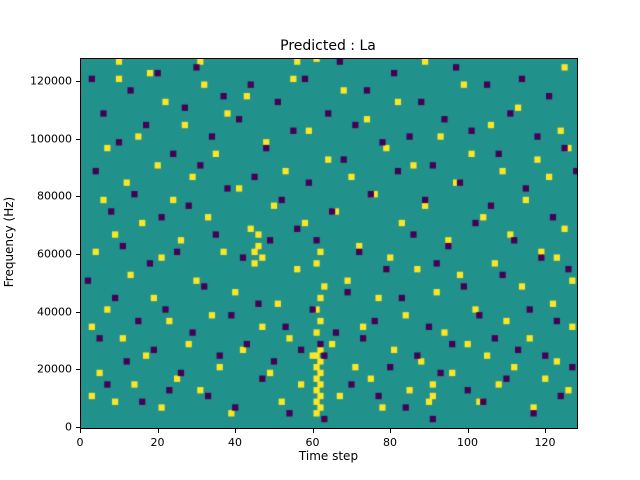 The image size is (640, 480). I want to click on y-tick-label: 0, so click(68, 427).